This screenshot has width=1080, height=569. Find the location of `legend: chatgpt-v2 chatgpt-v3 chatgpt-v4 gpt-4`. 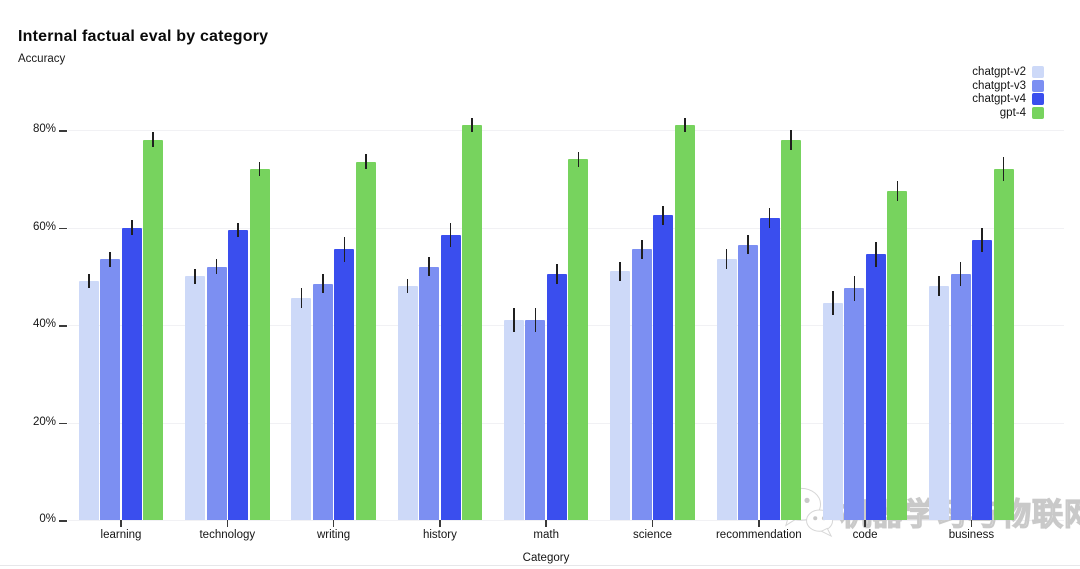

legend: chatgpt-v2 chatgpt-v3 chatgpt-v4 gpt-4 is located at coordinates (1008, 92).